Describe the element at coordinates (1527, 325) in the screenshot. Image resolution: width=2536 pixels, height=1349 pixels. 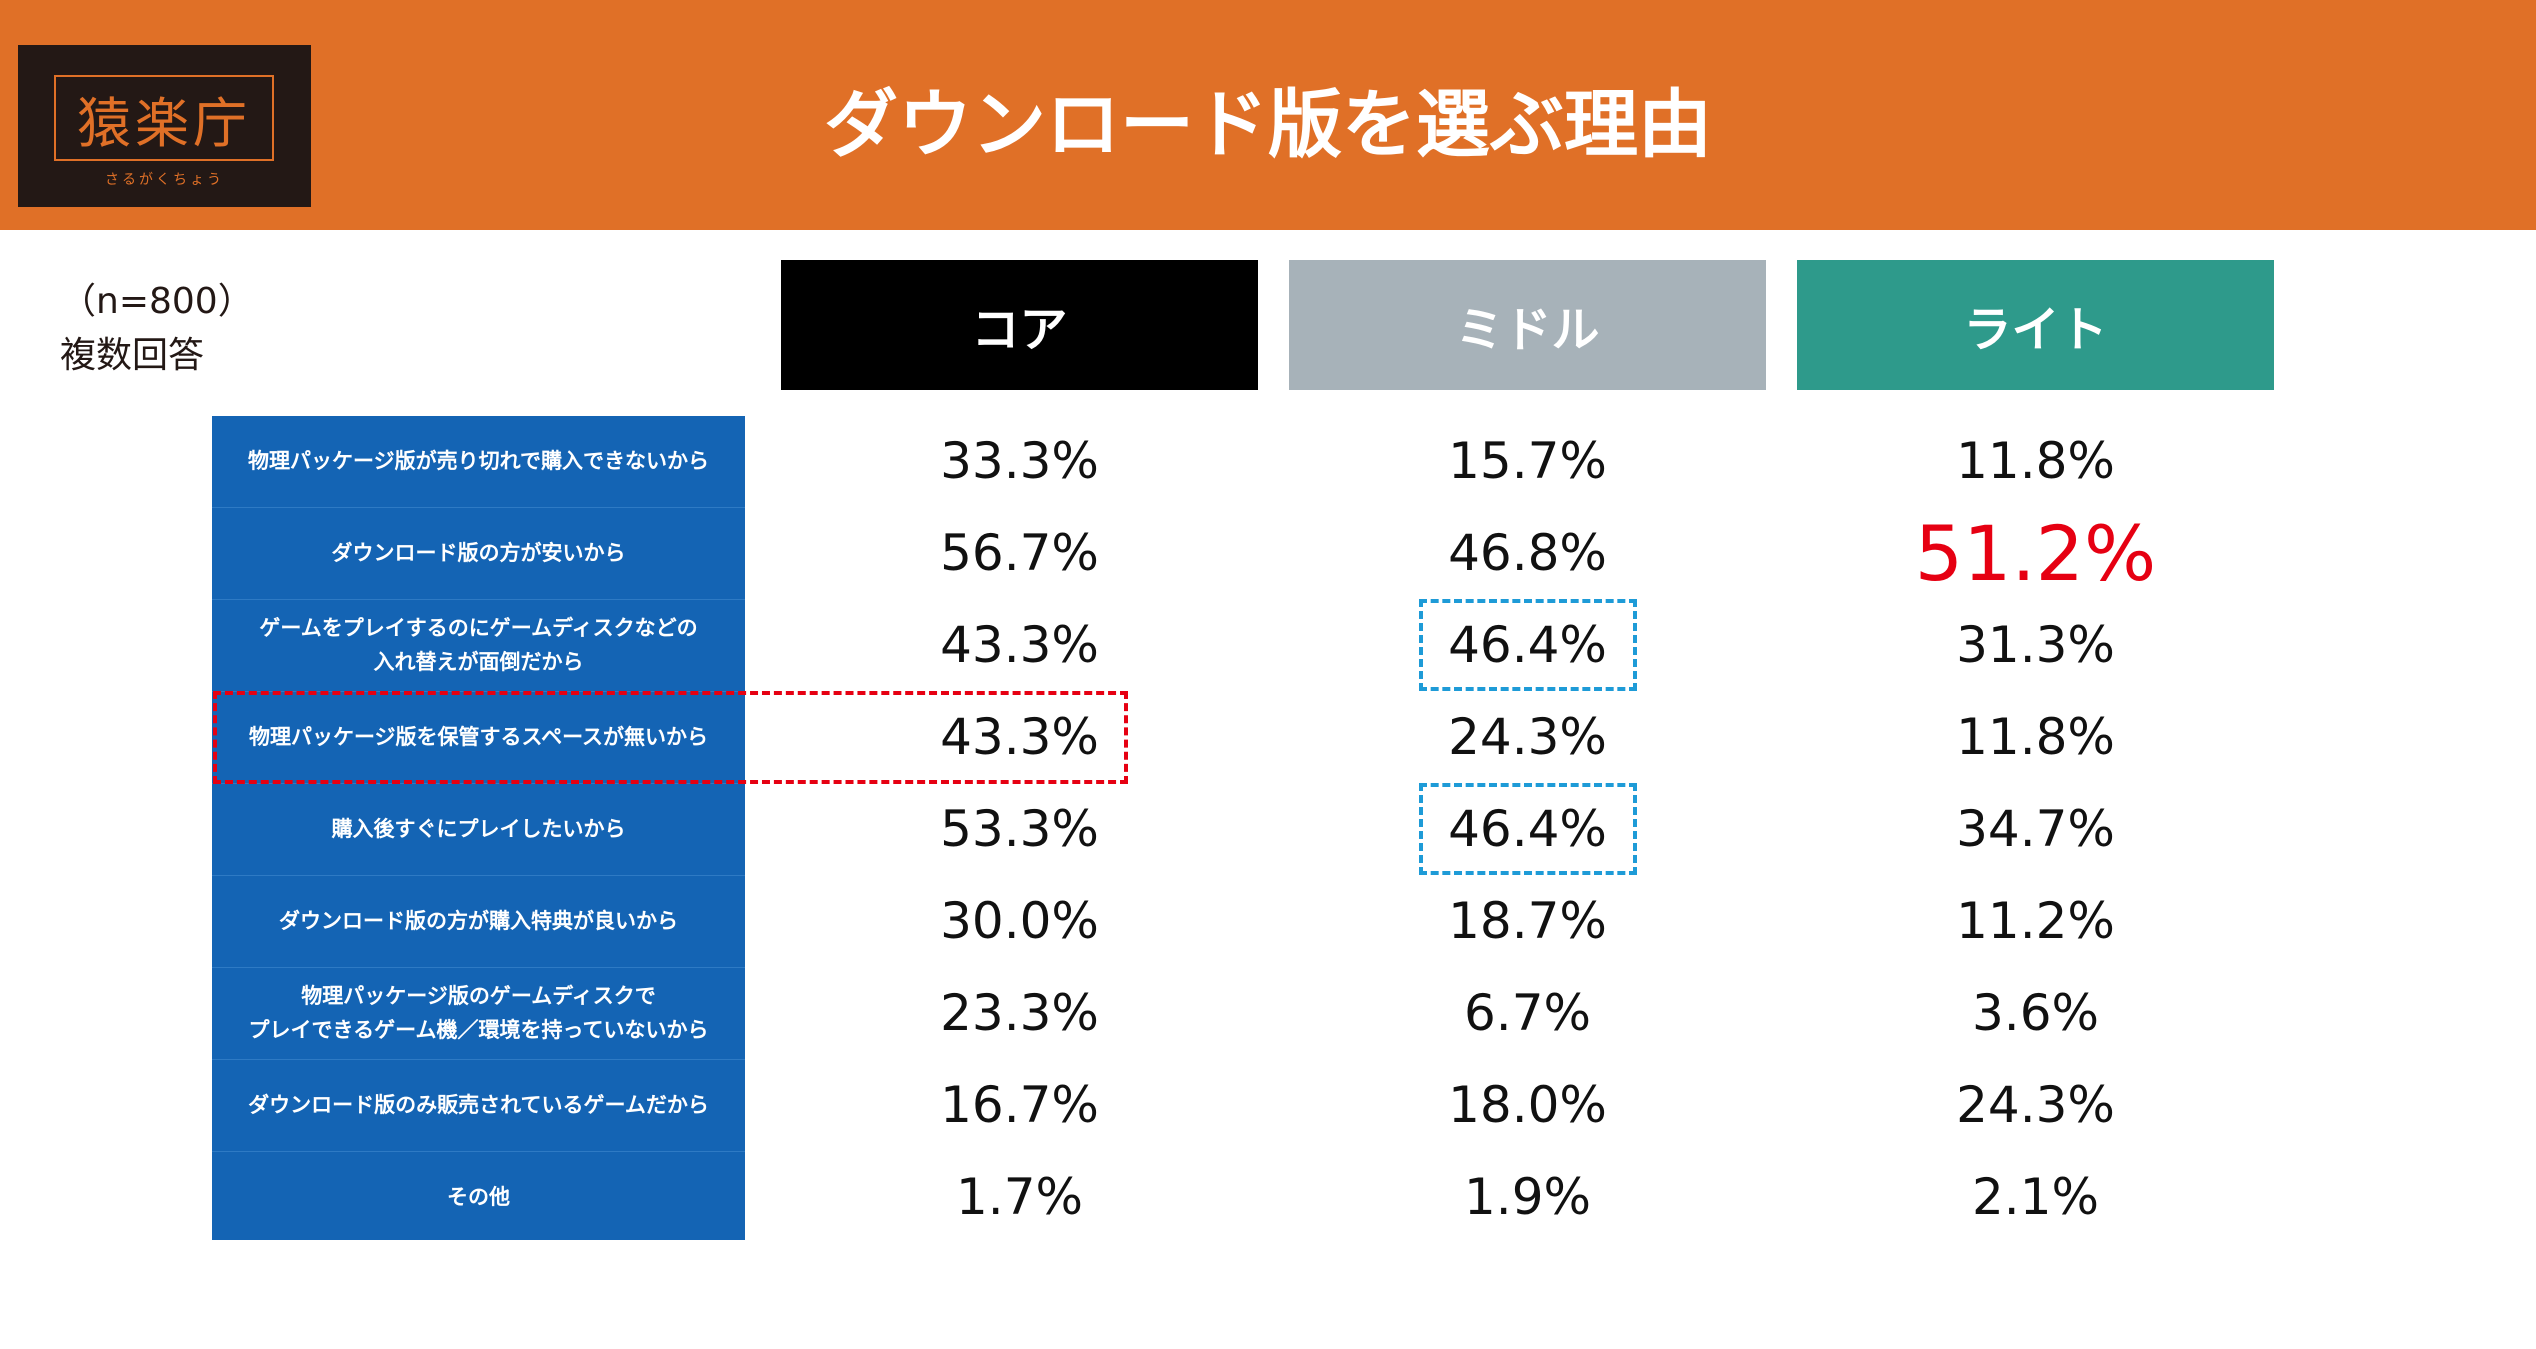
I see `column-header-middle: ミドル` at that location.